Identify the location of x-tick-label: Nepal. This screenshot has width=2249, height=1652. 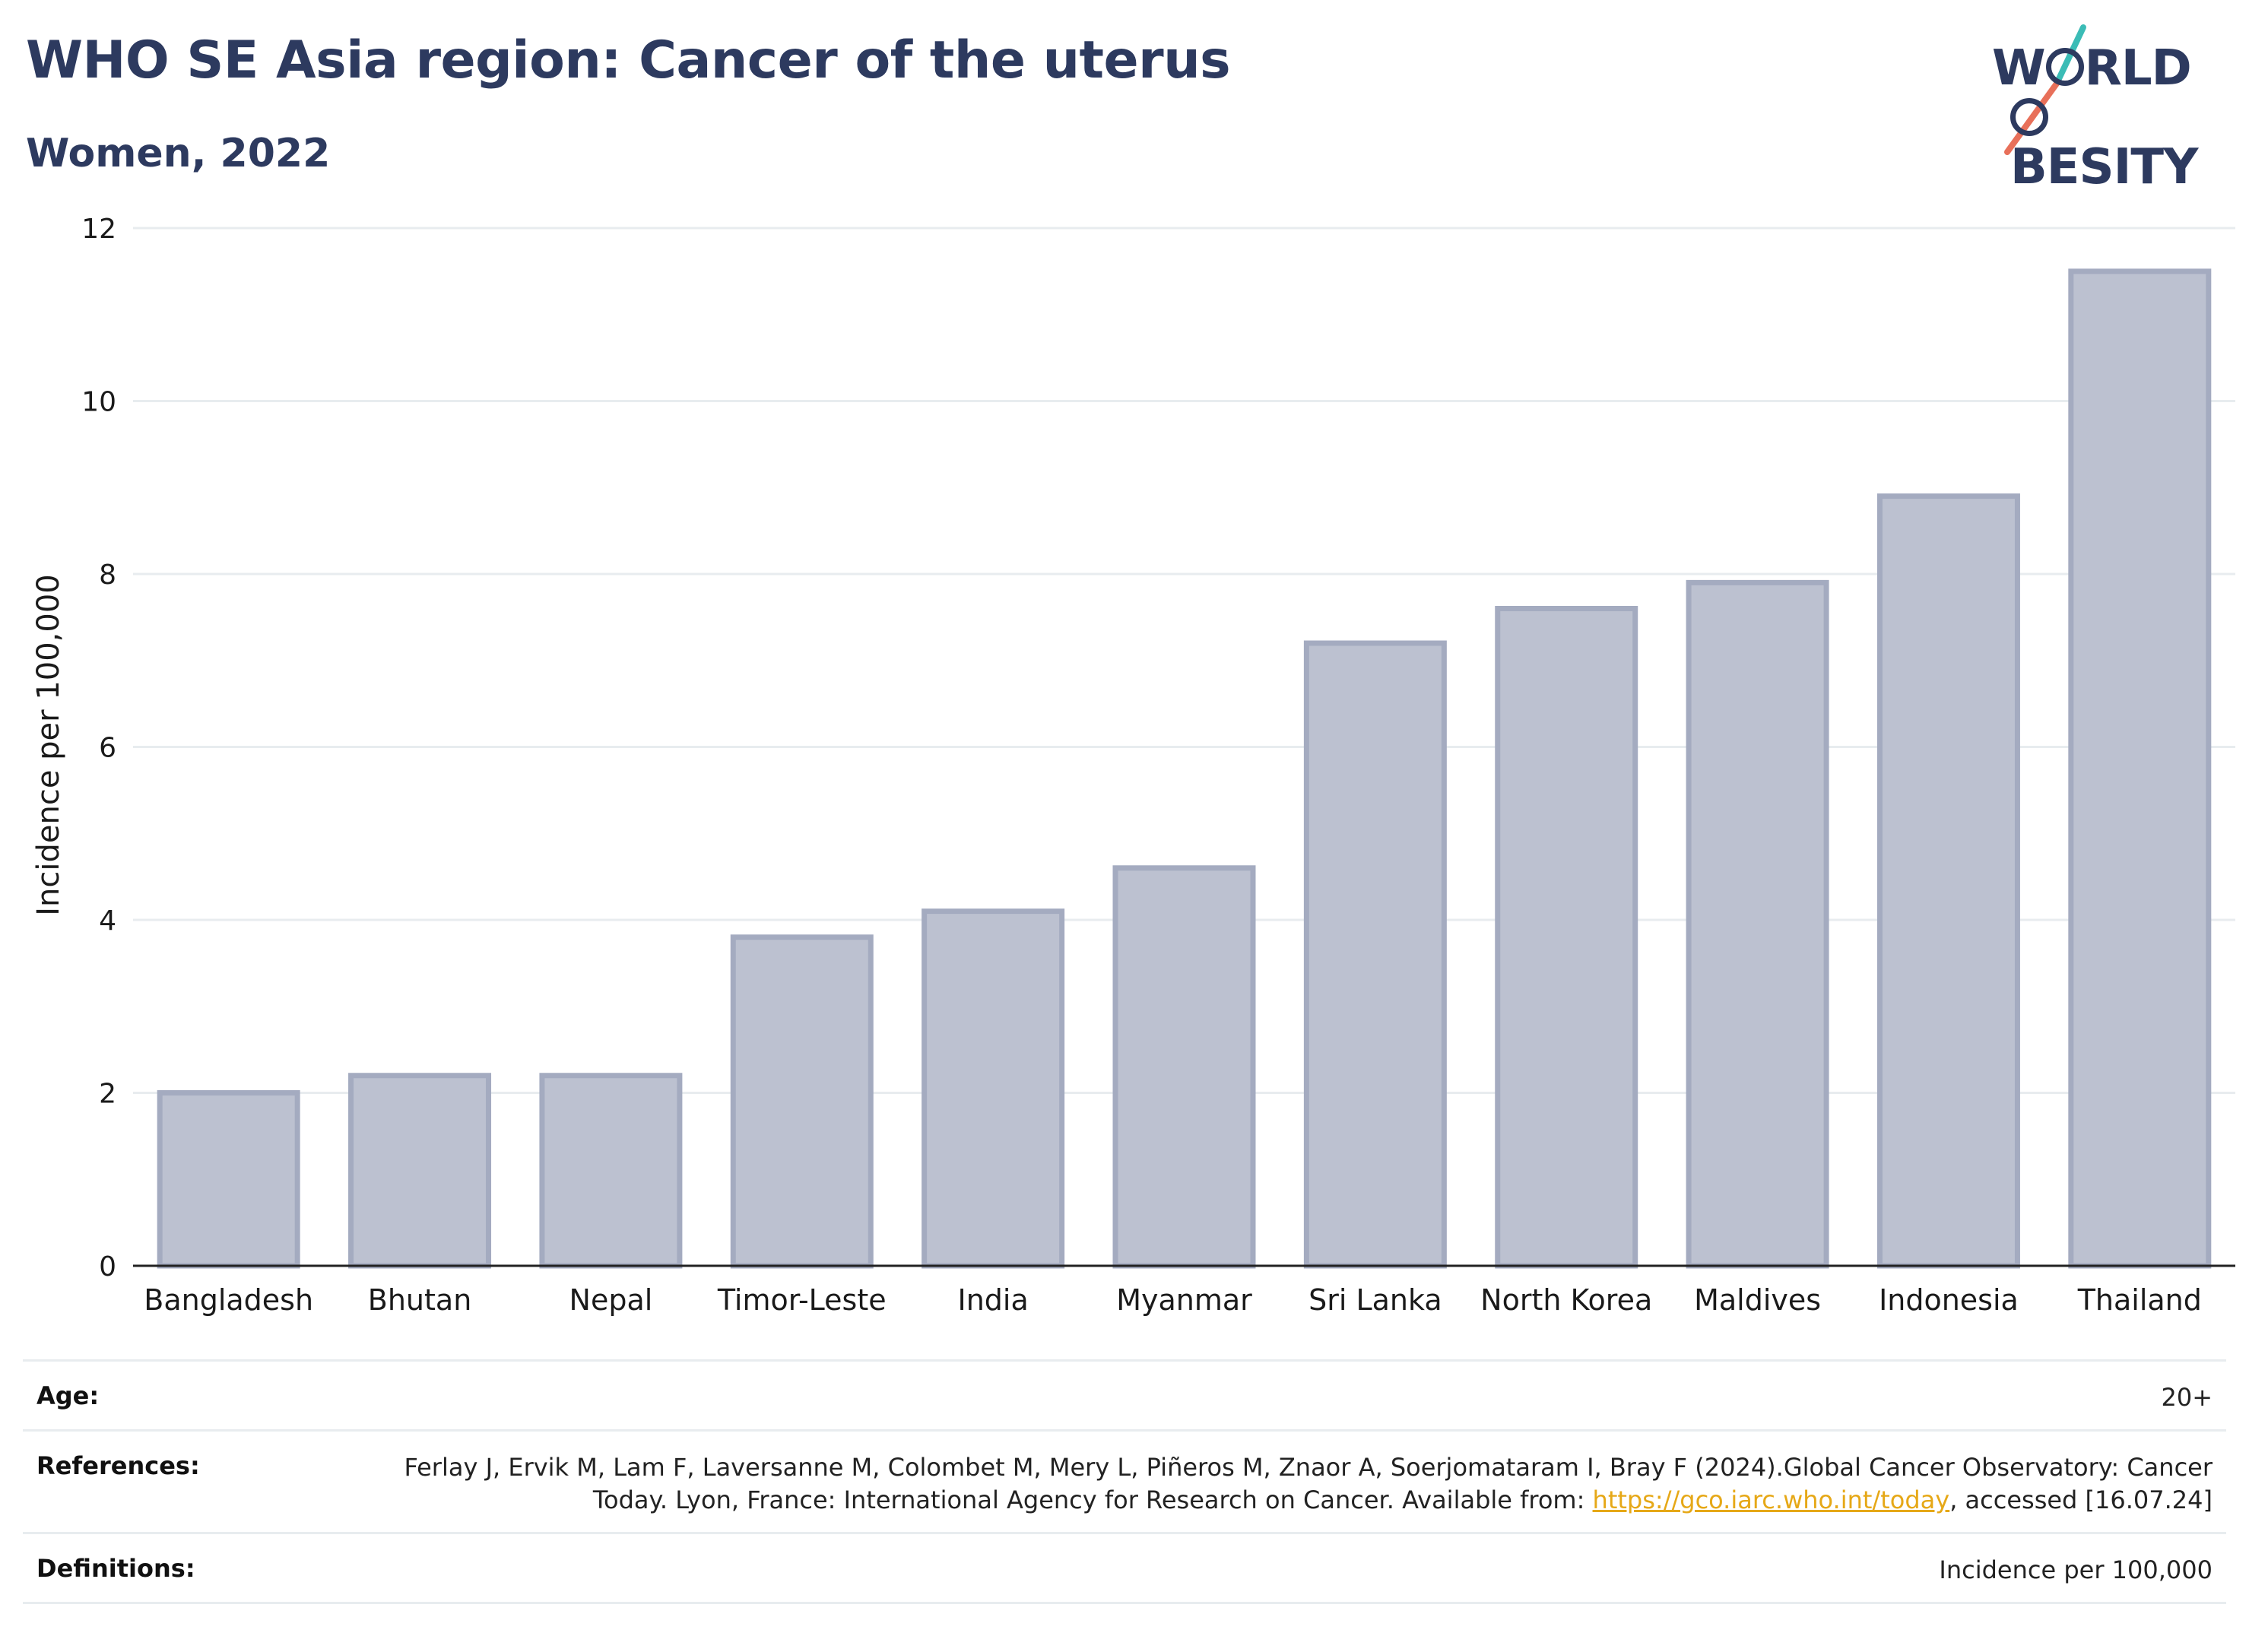
(611, 1300).